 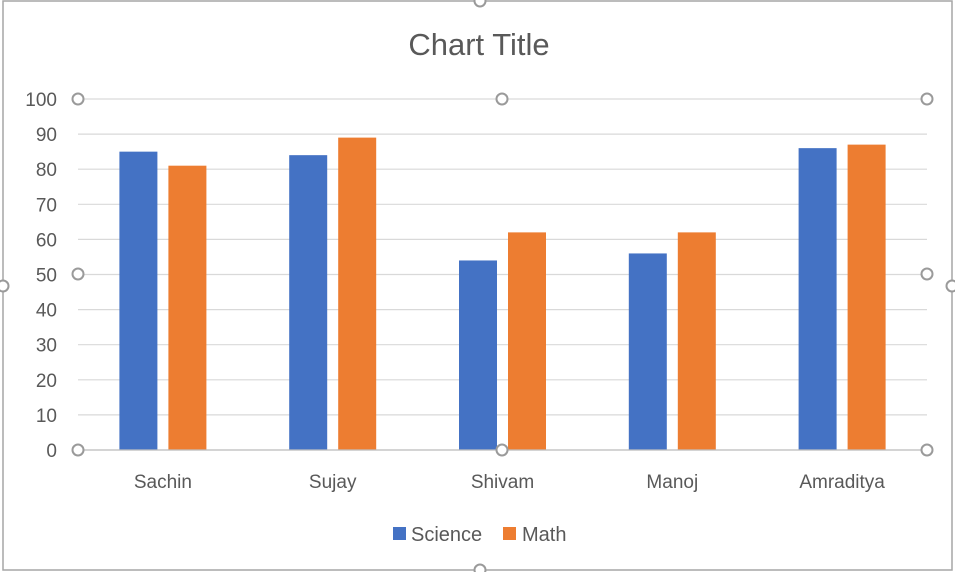 I want to click on x-tick-label: Sujay, so click(x=333, y=482).